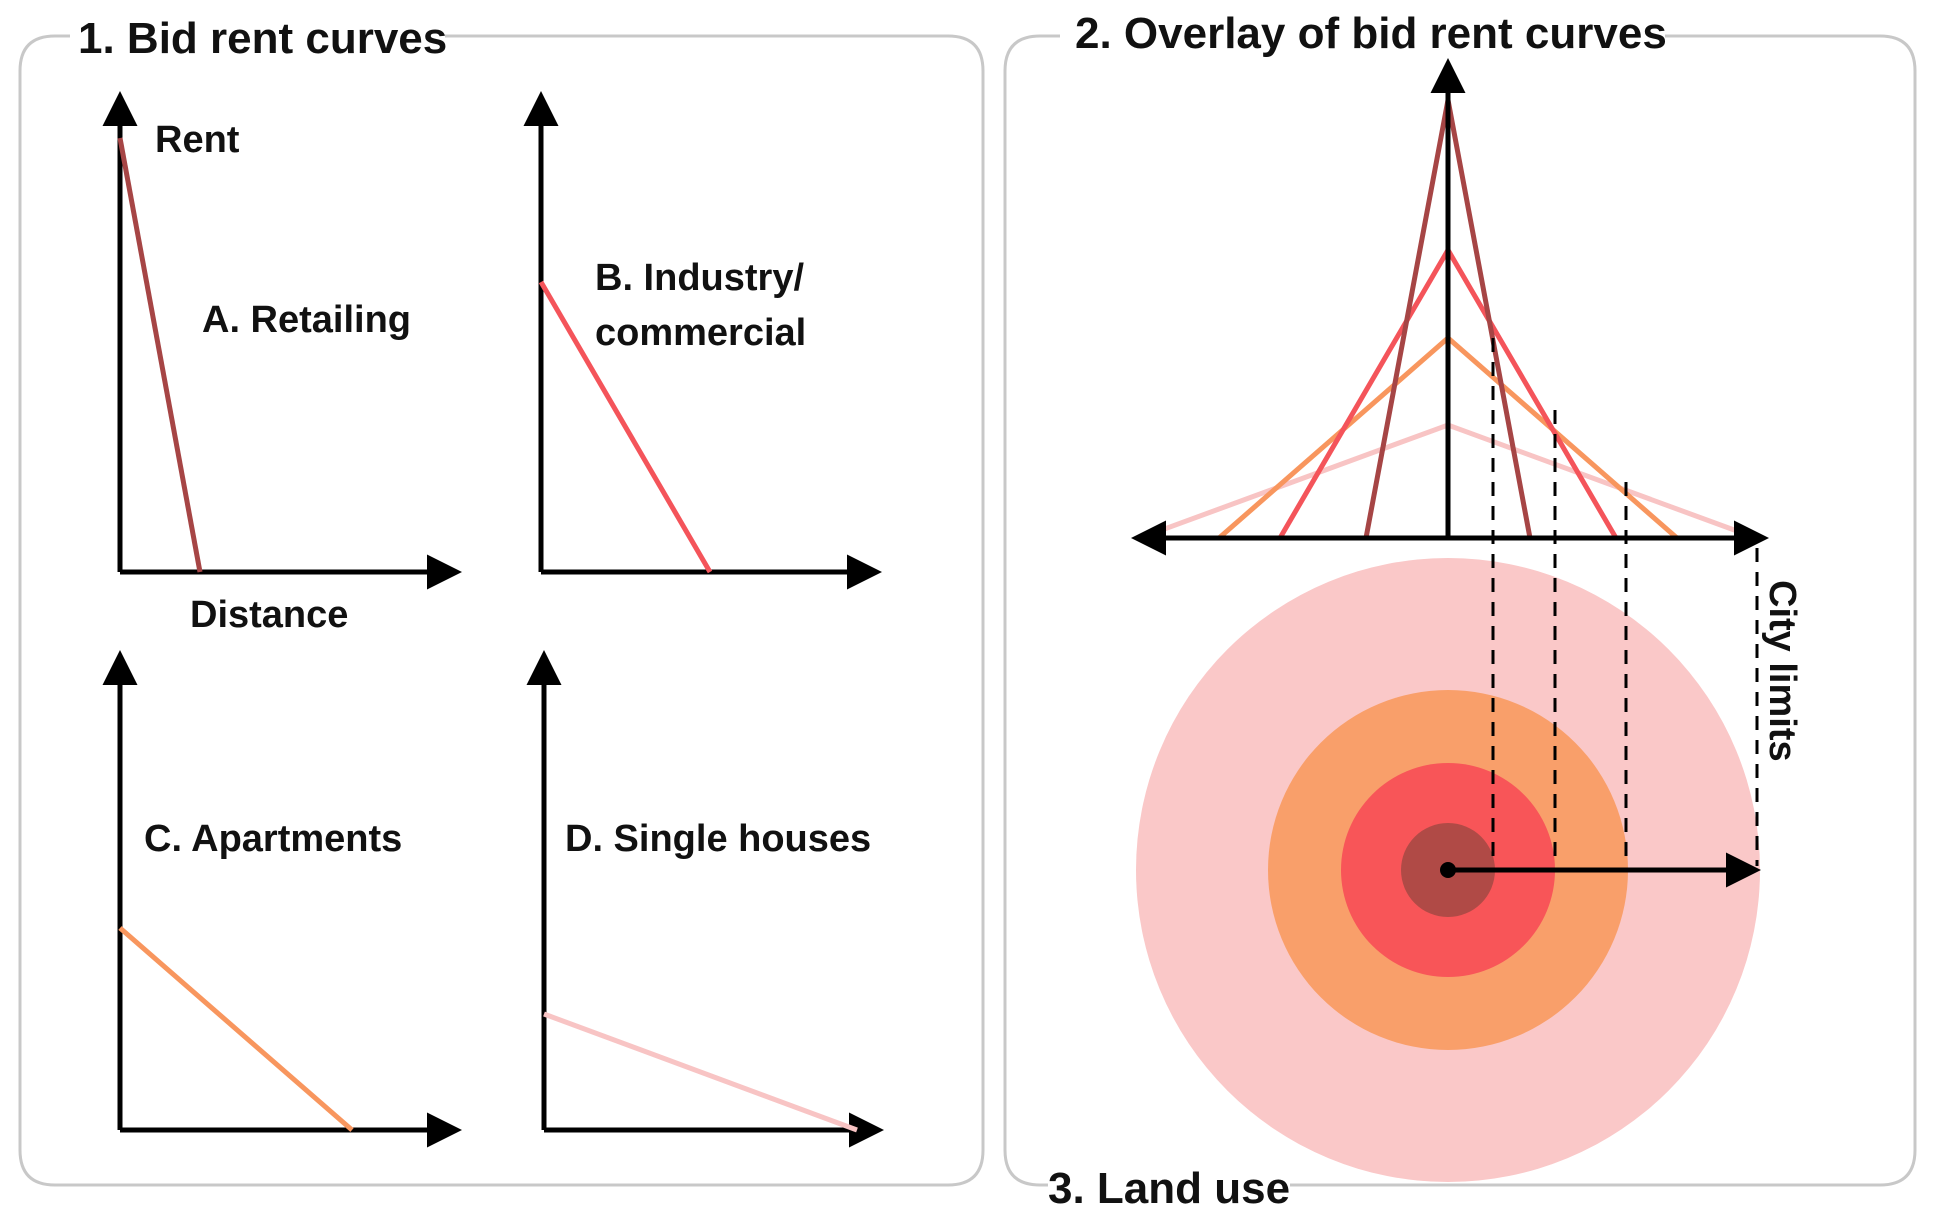 The width and height of the screenshot is (1933, 1215). I want to click on panel-2-title: 2. Overlay of bid rent curves, so click(1371, 33).